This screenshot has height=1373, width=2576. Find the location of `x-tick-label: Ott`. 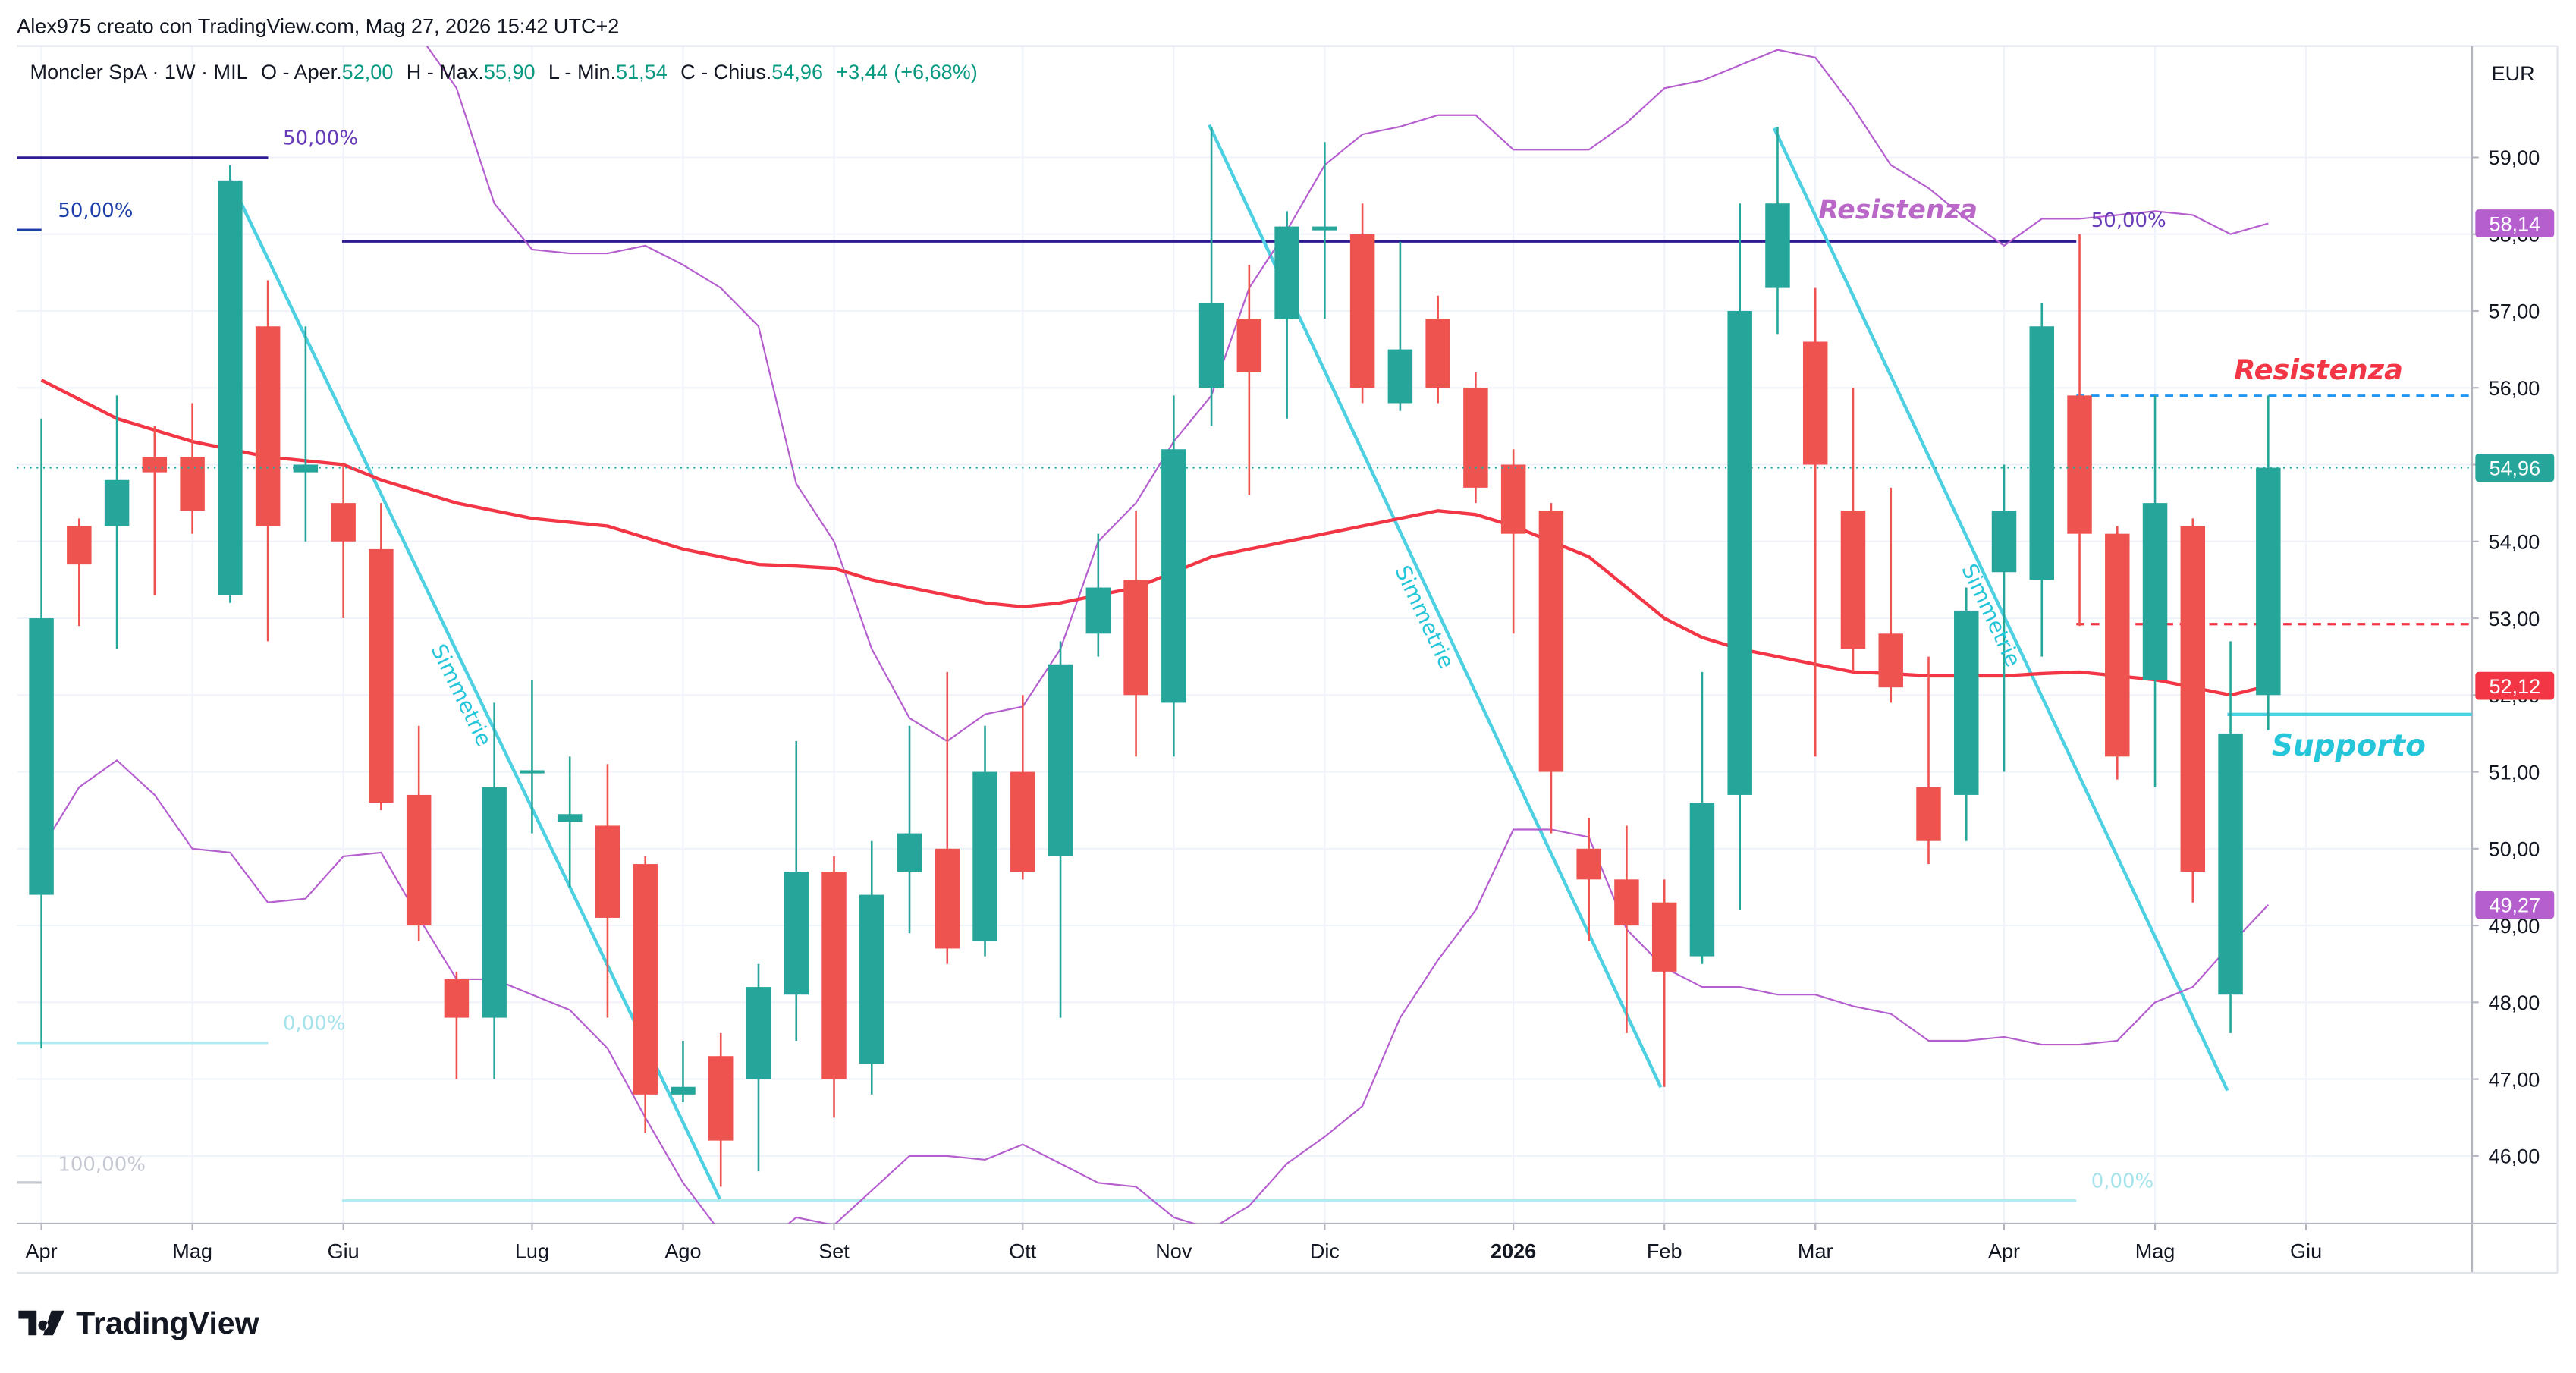

x-tick-label: Ott is located at coordinates (1023, 1250).